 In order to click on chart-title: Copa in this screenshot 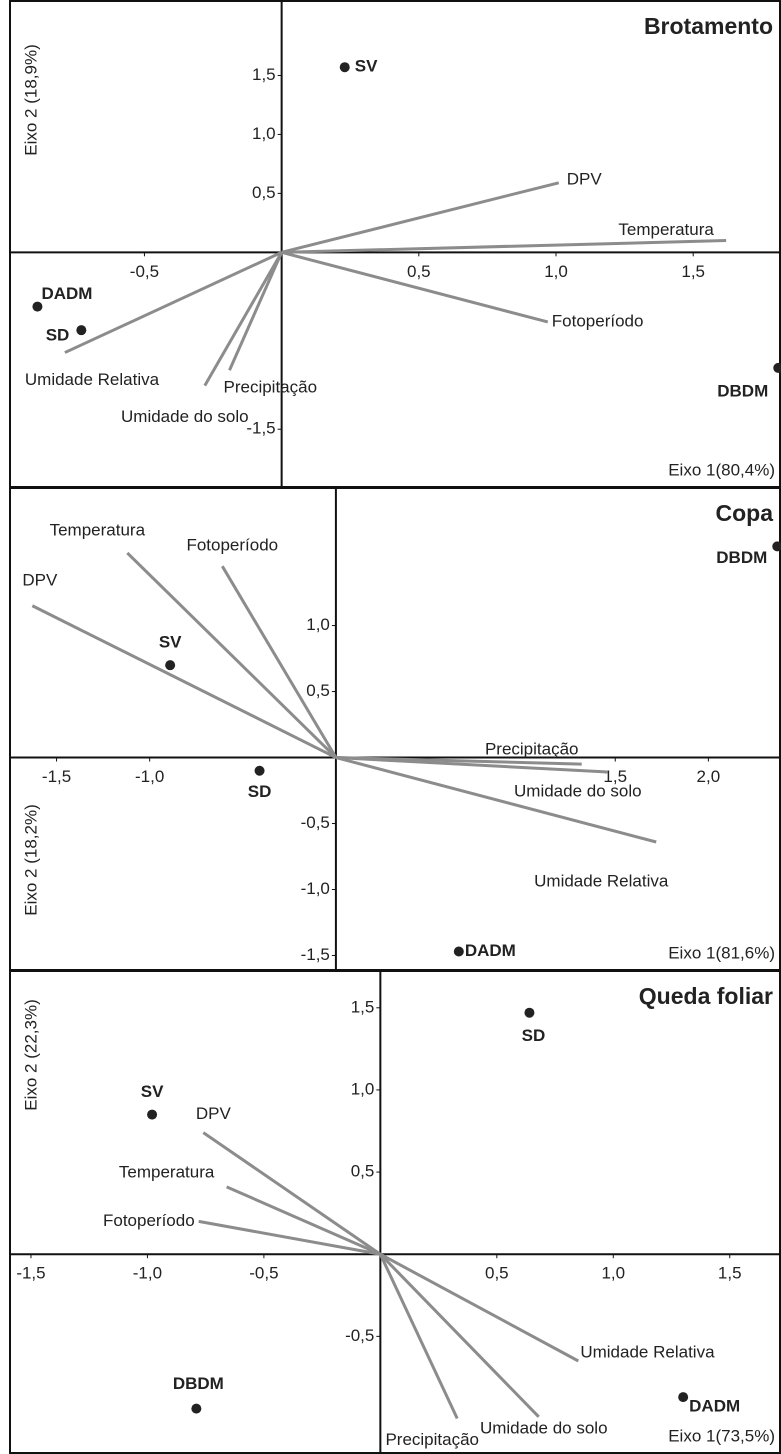, I will do `click(745, 513)`.